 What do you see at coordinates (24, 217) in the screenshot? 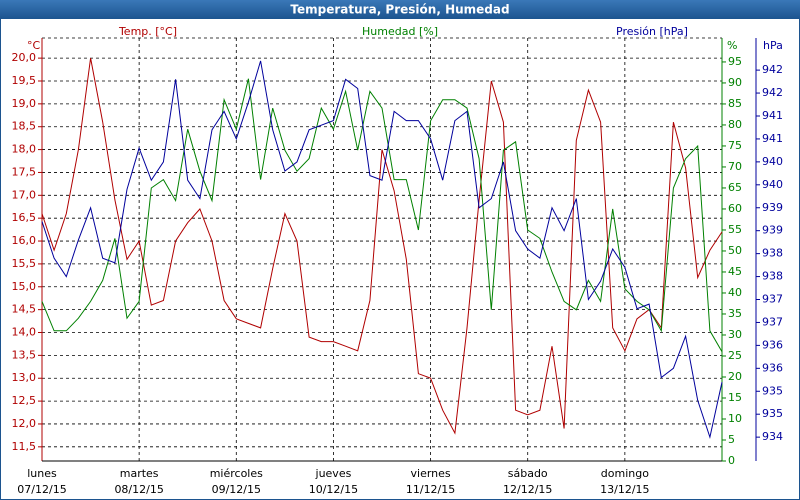
I see `tick-label: 16,5` at bounding box center [24, 217].